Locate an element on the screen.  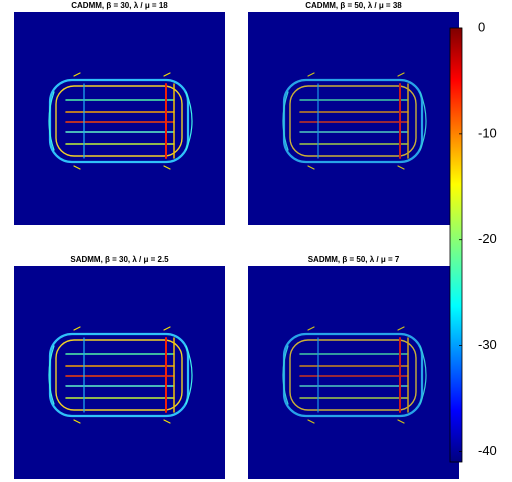
tick-label: 0 is located at coordinates (481, 26).